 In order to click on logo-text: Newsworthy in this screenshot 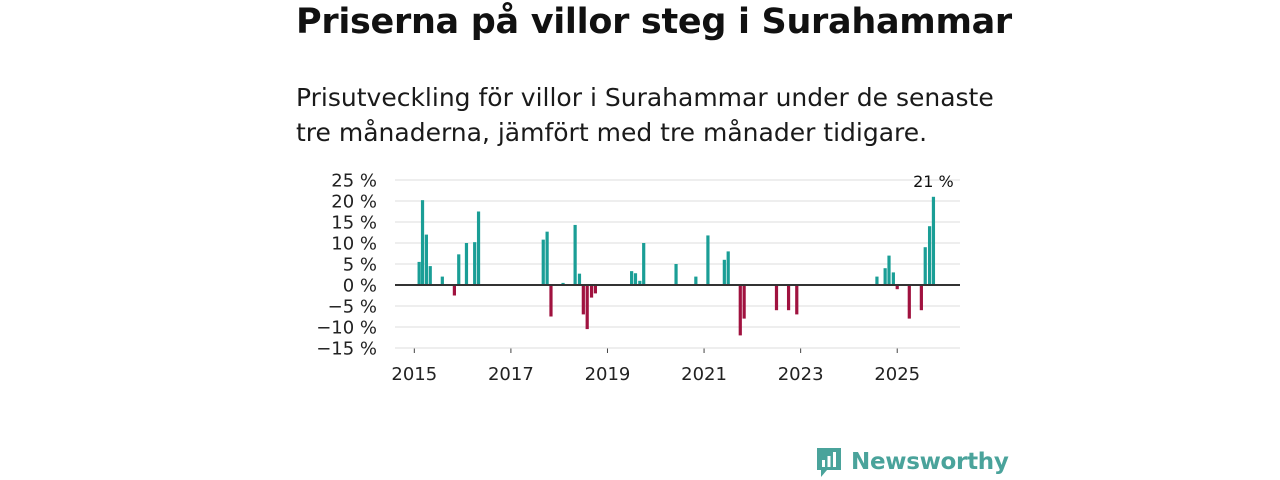, I will do `click(930, 462)`.